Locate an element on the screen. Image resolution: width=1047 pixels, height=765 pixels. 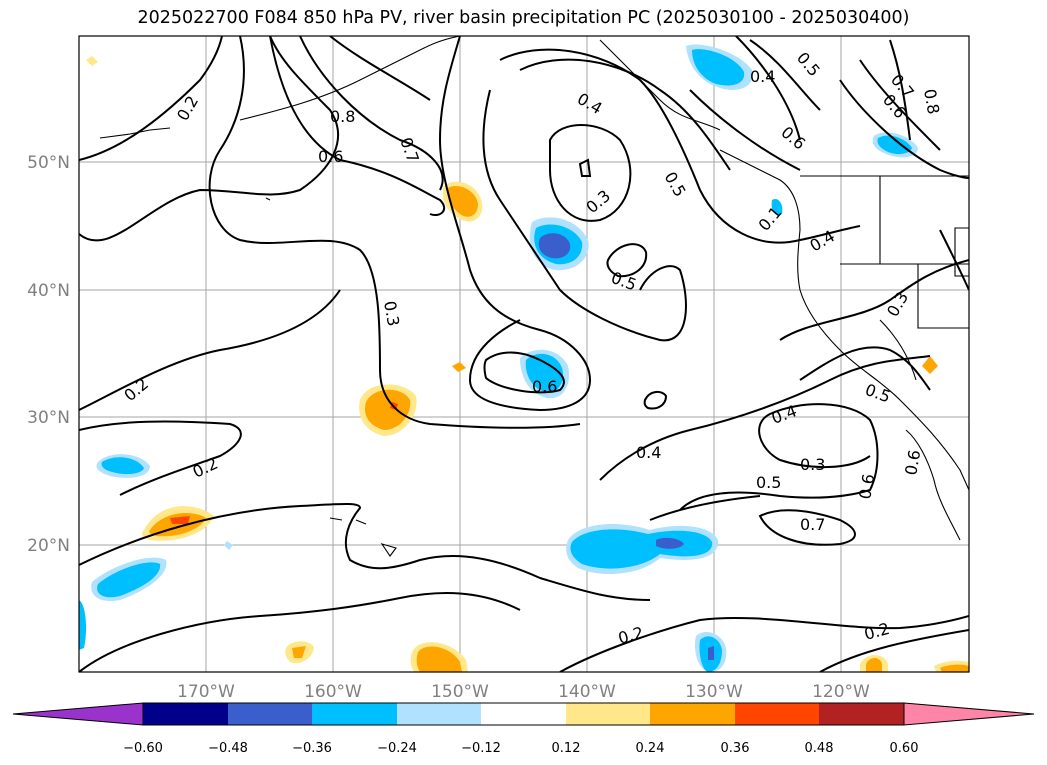
colorbar-extend-min is located at coordinates (78, 714).